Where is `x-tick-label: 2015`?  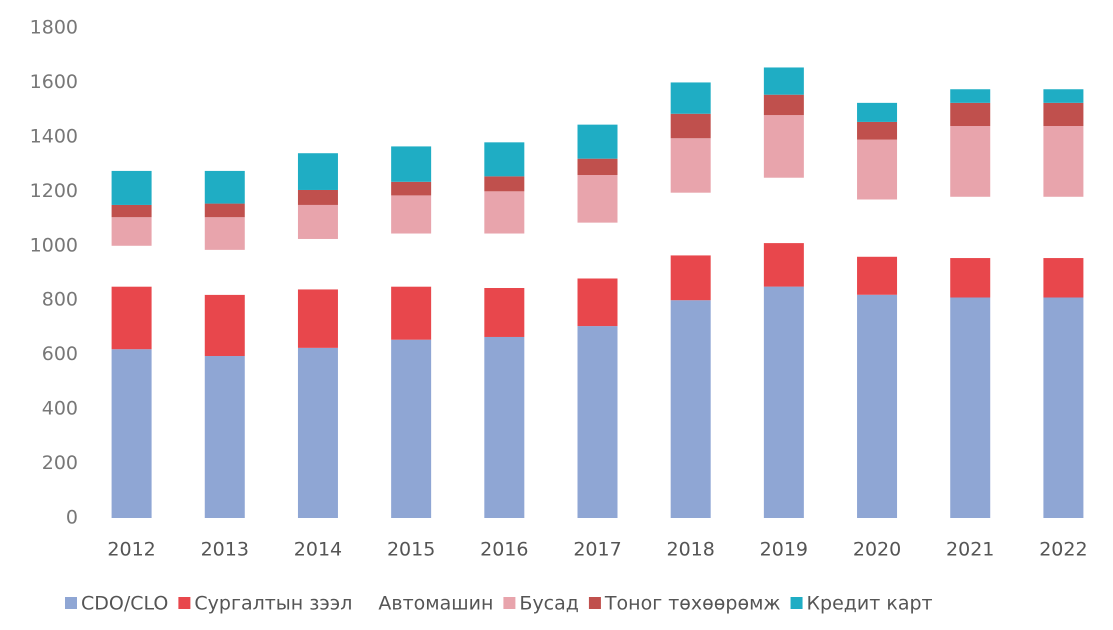 x-tick-label: 2015 is located at coordinates (411, 550).